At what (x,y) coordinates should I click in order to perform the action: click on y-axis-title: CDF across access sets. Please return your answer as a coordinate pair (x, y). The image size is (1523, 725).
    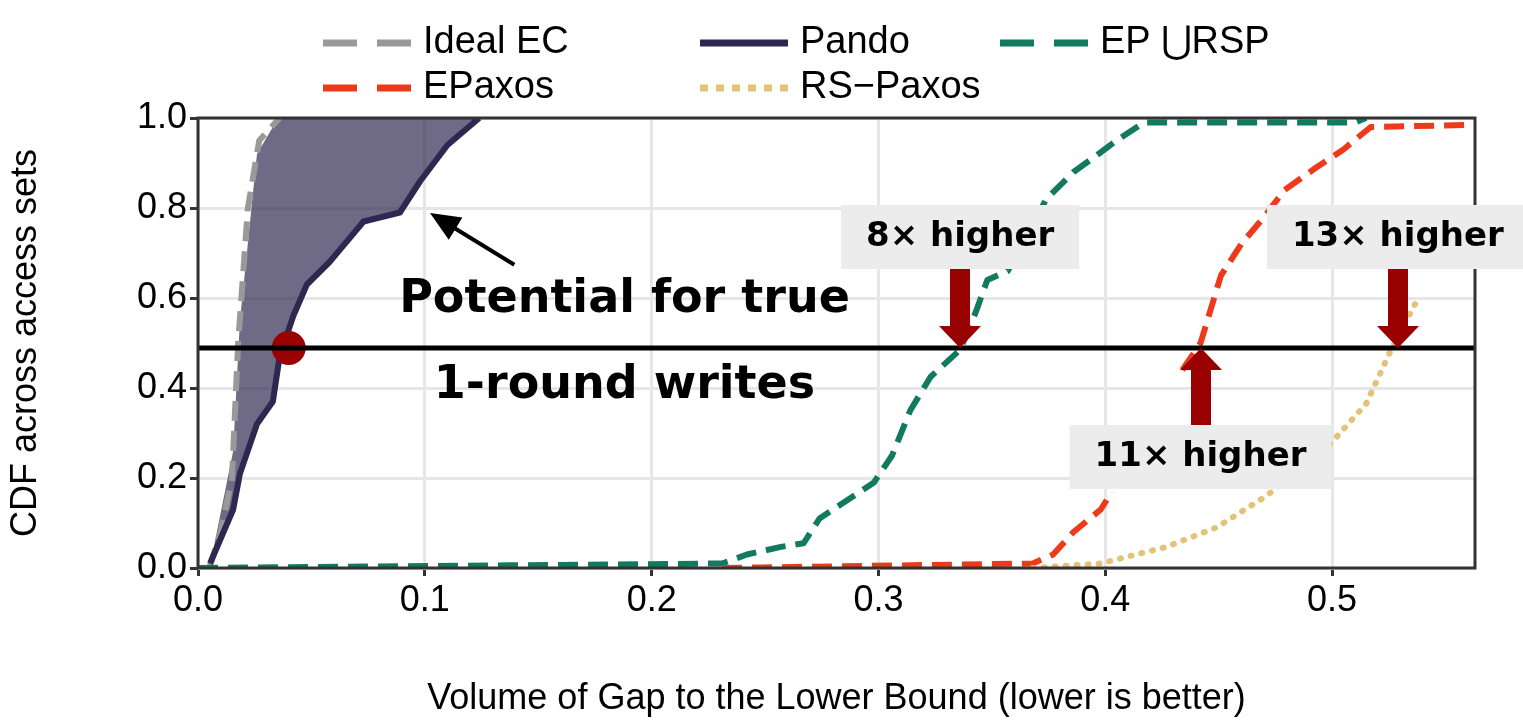
    Looking at the image, I should click on (23, 343).